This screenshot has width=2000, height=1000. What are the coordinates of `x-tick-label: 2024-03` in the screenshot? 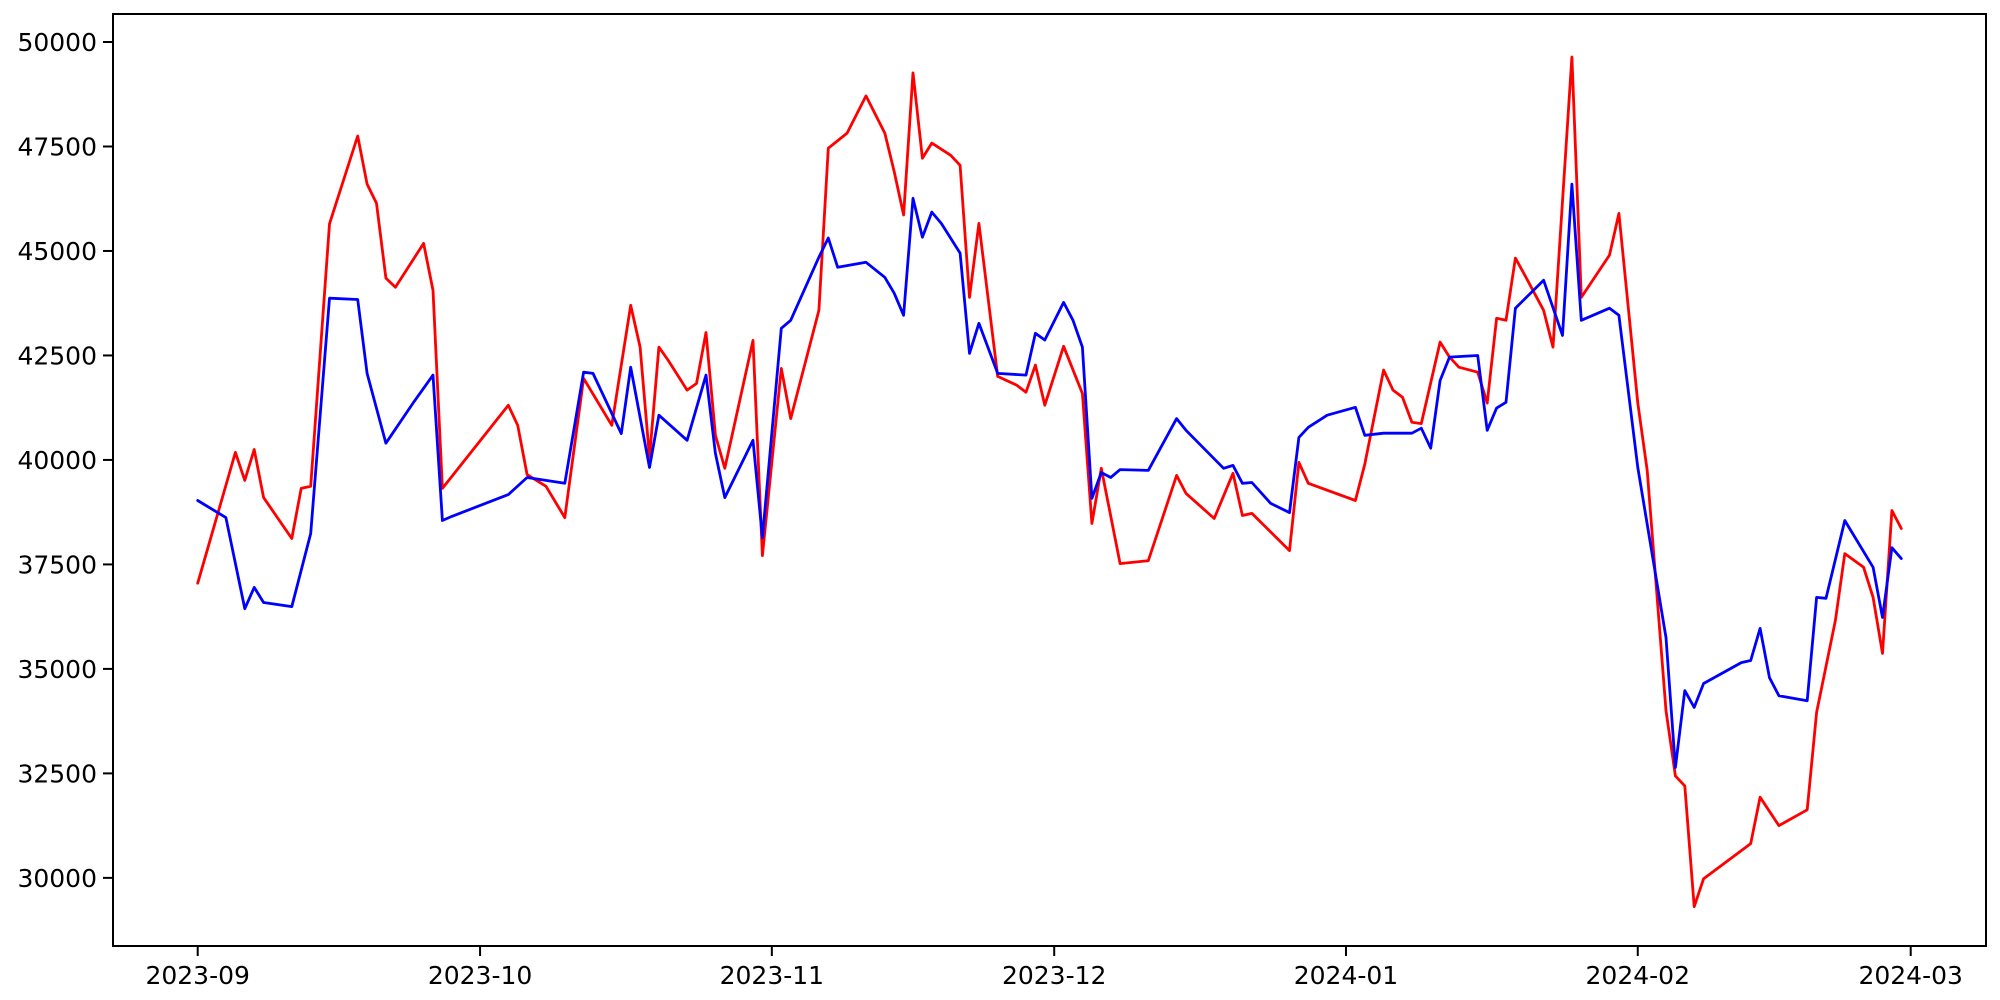 It's located at (1910, 975).